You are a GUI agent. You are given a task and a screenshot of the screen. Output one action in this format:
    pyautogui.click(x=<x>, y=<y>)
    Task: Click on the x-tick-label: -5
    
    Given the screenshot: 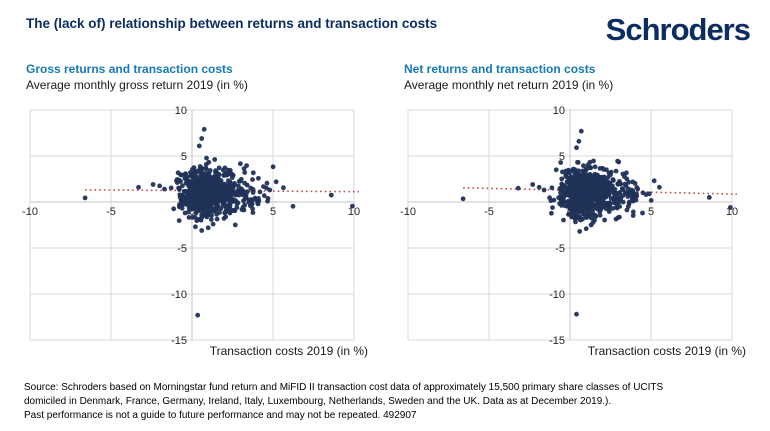 What is the action you would take?
    pyautogui.click(x=489, y=212)
    